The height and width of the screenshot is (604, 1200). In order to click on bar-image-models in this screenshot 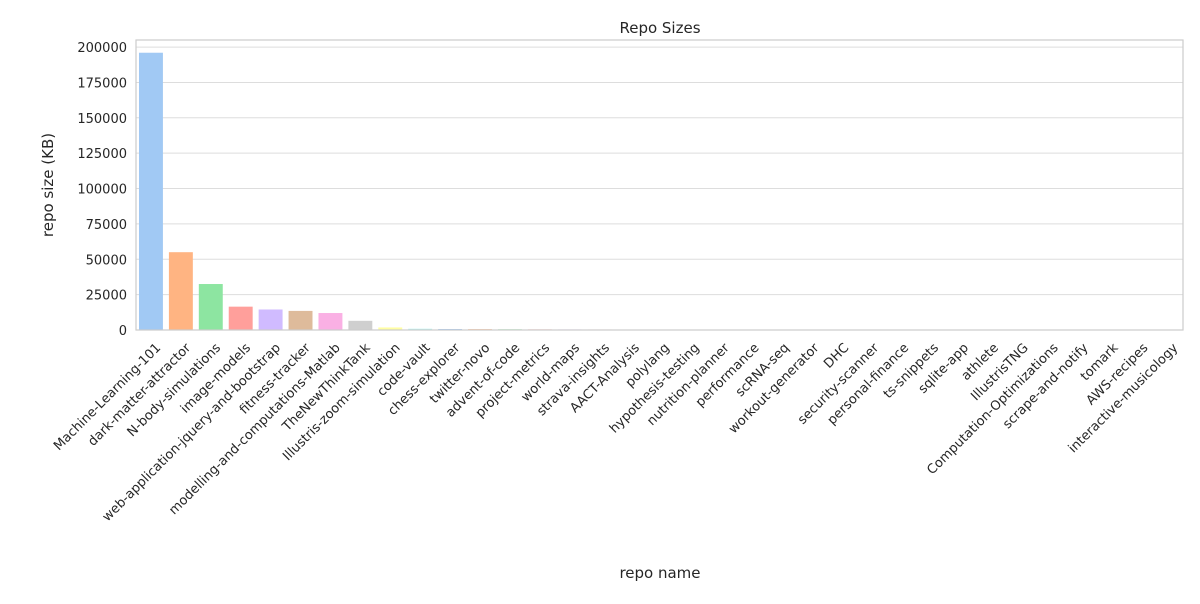, I will do `click(241, 318)`.